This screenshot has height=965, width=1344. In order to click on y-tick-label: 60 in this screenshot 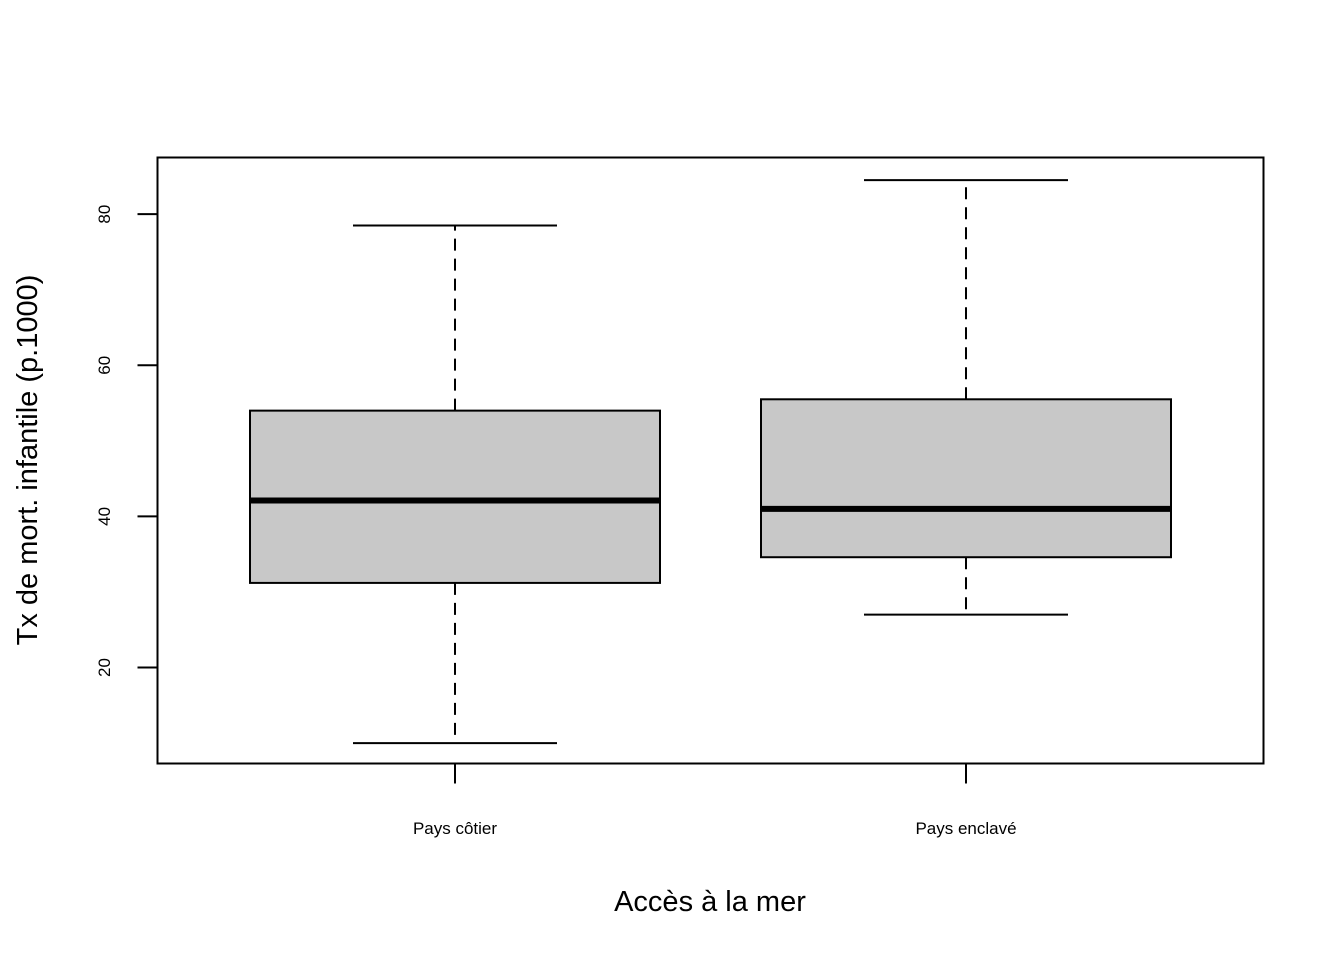, I will do `click(104, 365)`.